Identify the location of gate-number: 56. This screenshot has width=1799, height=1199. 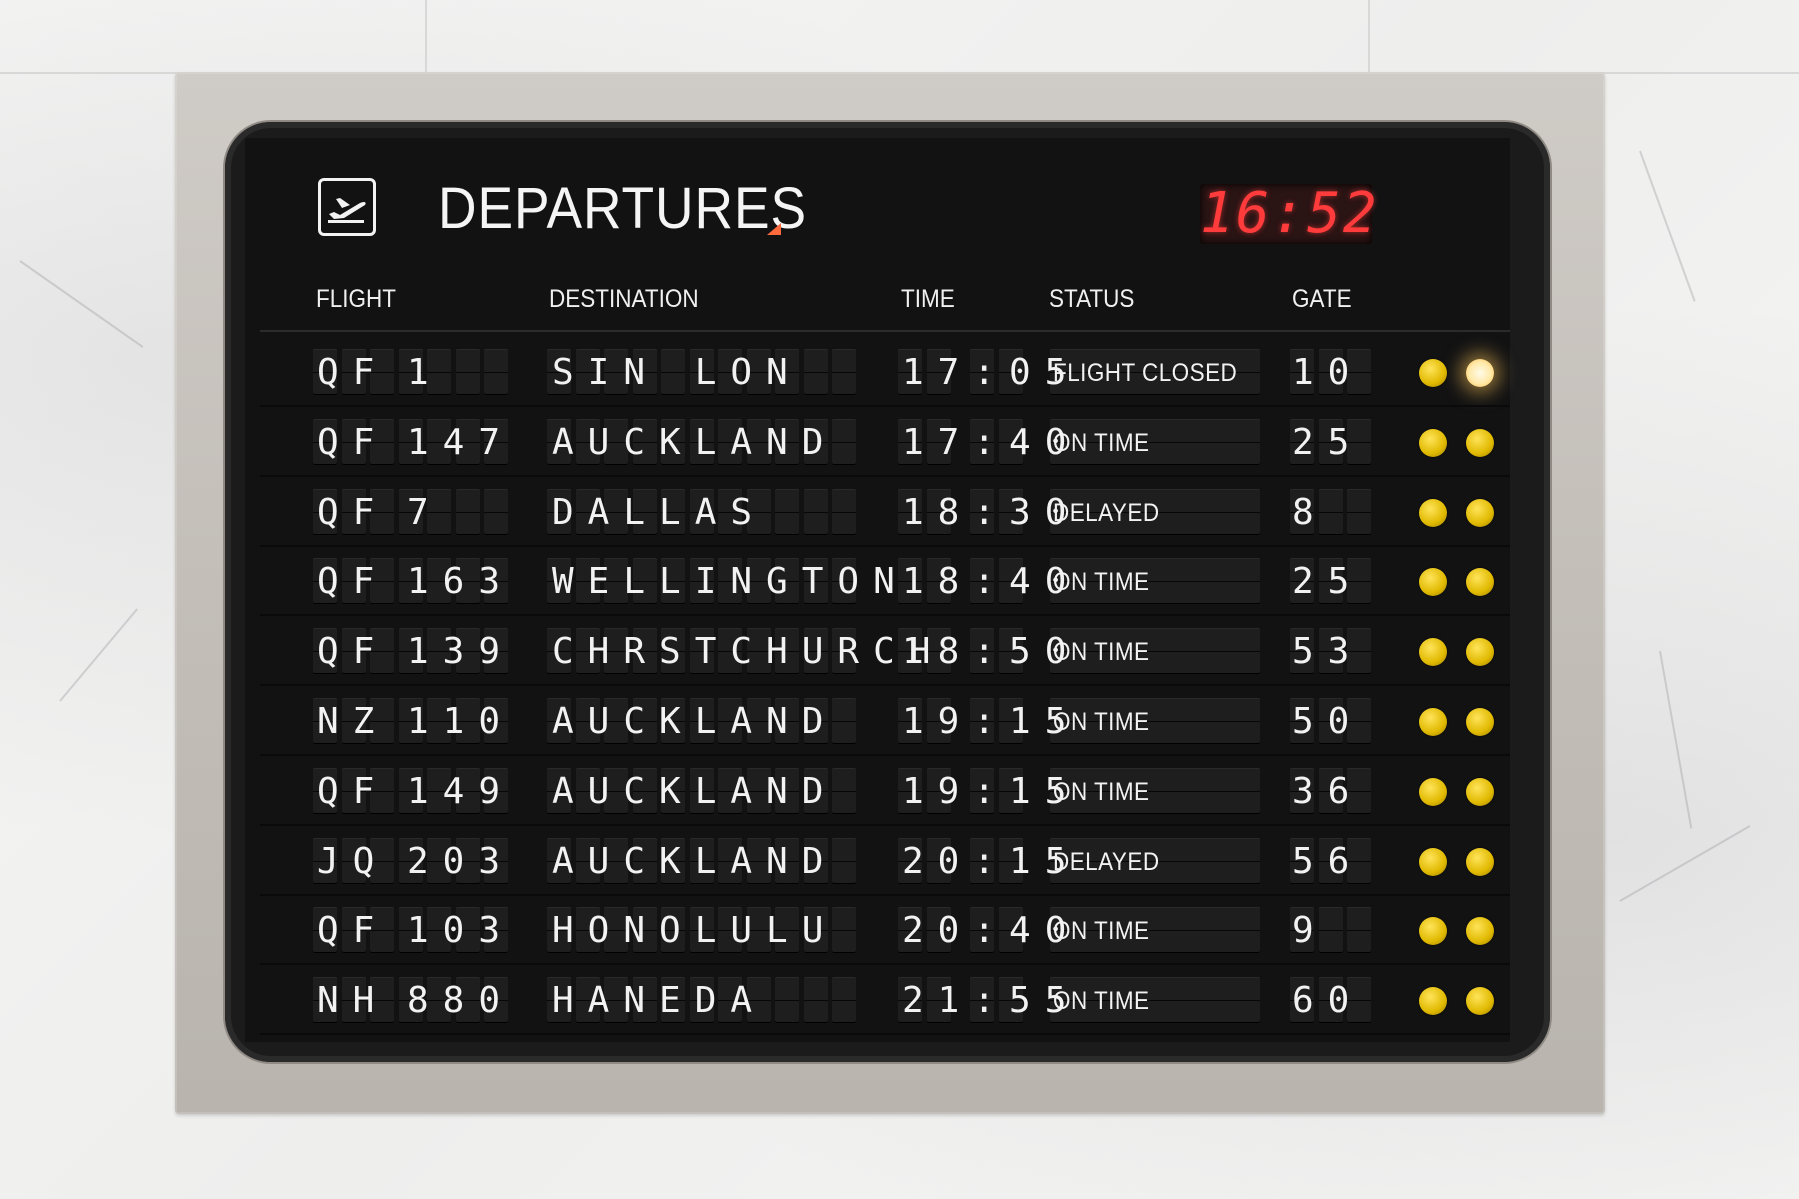
(1328, 861).